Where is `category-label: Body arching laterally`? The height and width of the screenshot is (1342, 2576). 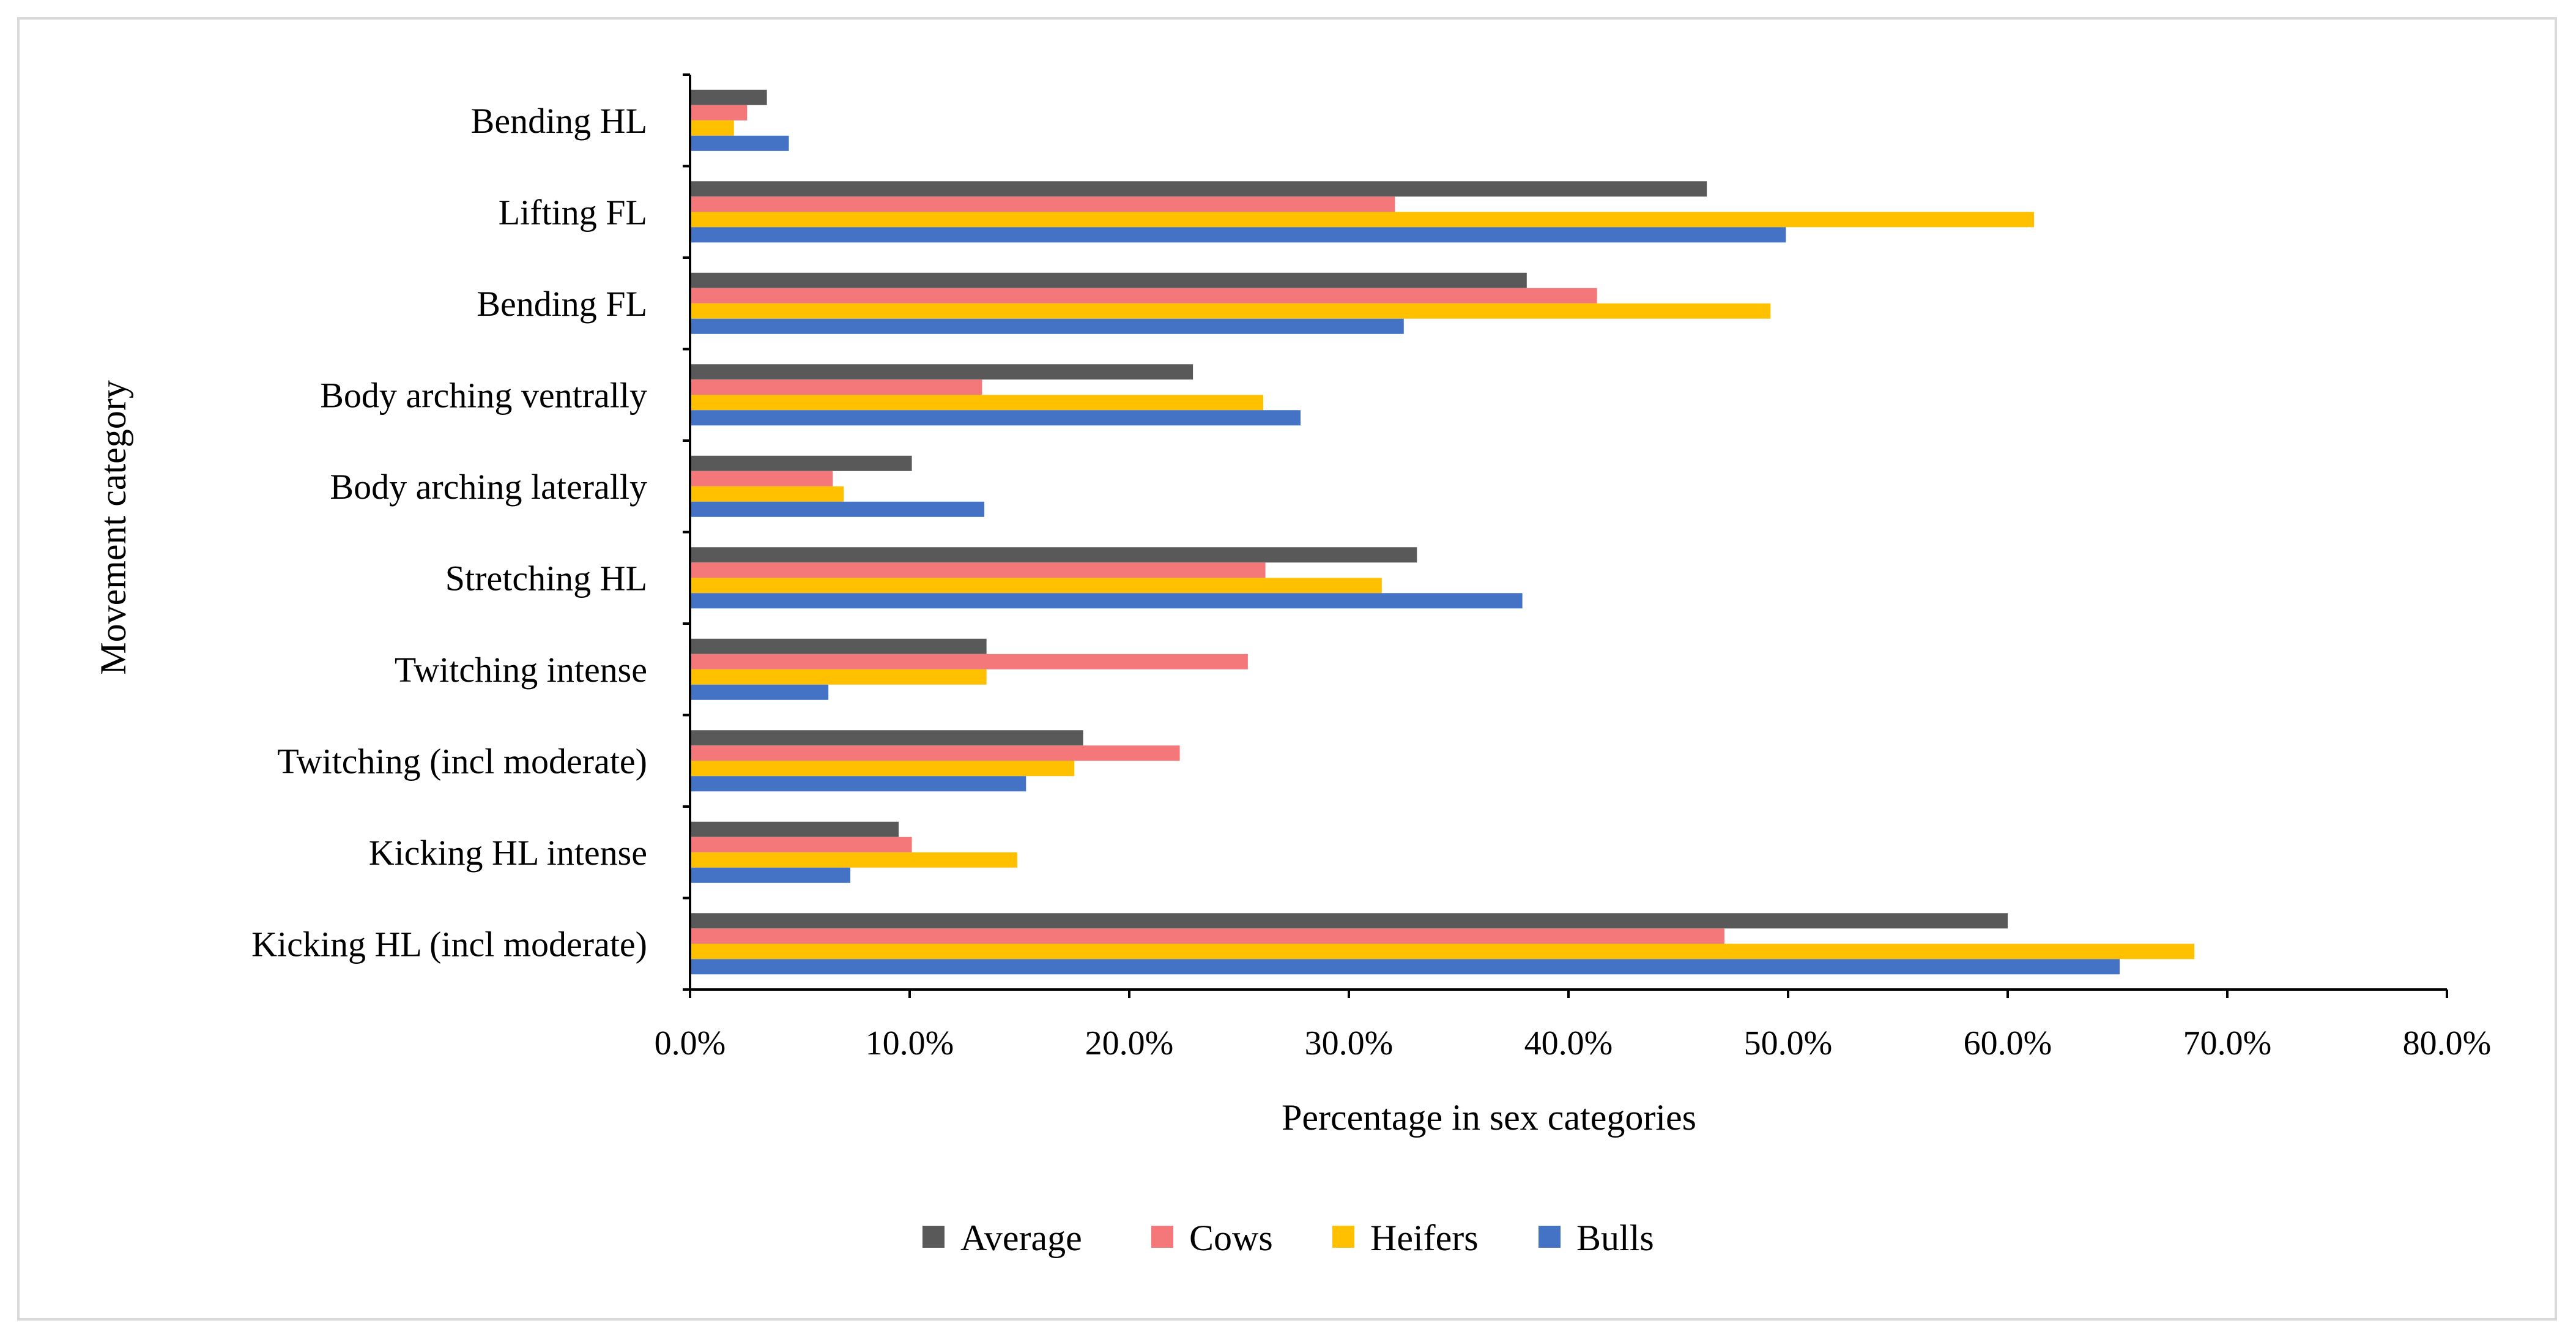 category-label: Body arching laterally is located at coordinates (488, 487).